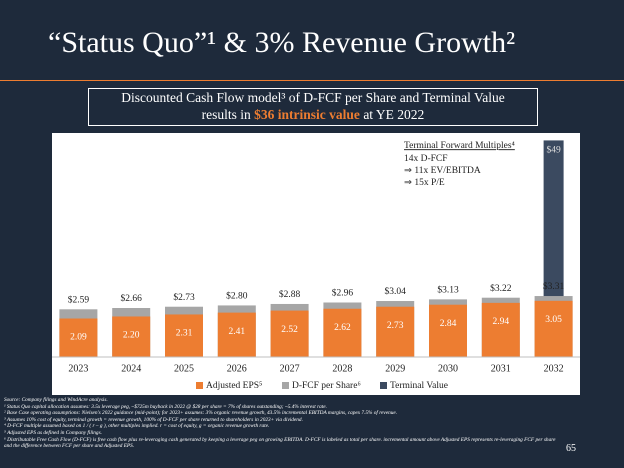 The width and height of the screenshot is (624, 468). I want to click on value-label: $2.73, so click(184, 297).